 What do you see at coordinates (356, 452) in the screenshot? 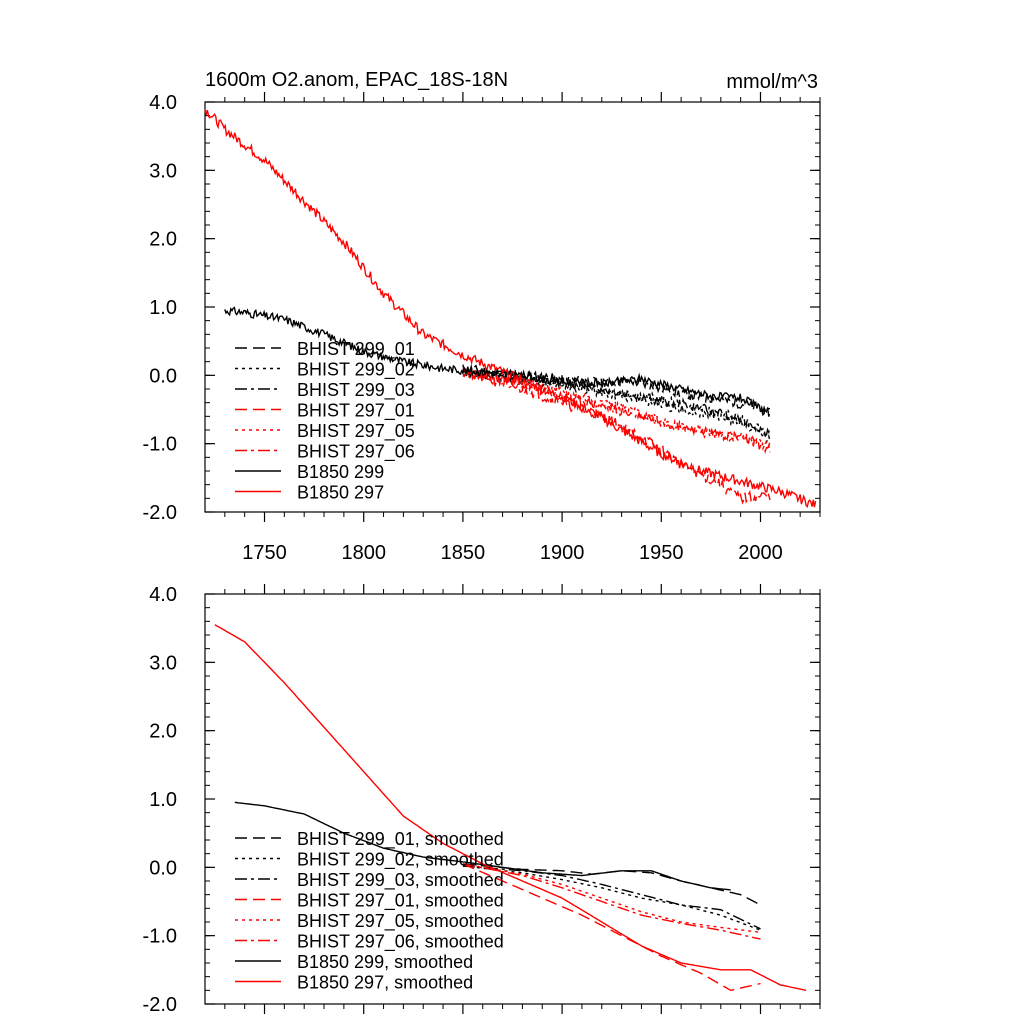
I see `legend-label: BHIST 297_06` at bounding box center [356, 452].